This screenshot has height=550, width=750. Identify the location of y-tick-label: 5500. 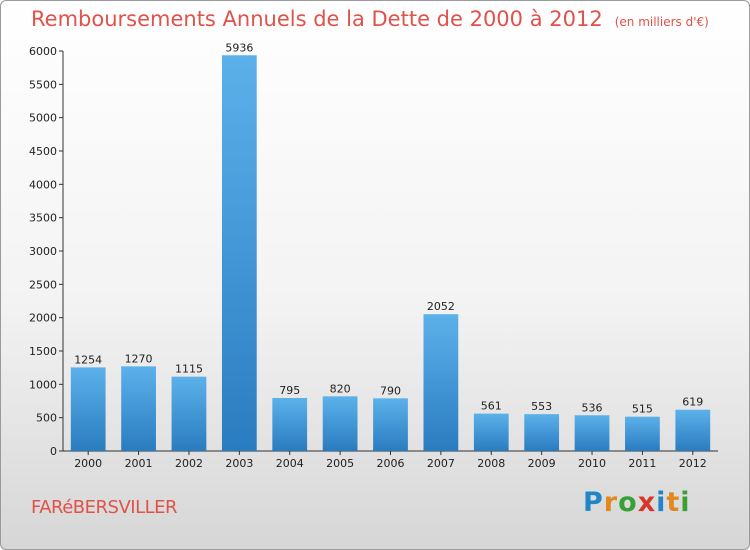
(43, 84).